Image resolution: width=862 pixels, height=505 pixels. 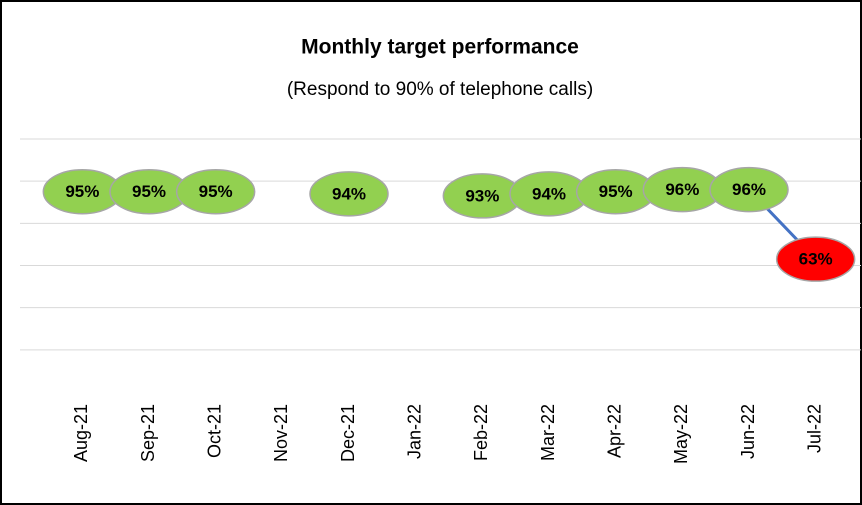 I want to click on data-label: 63%, so click(x=816, y=259).